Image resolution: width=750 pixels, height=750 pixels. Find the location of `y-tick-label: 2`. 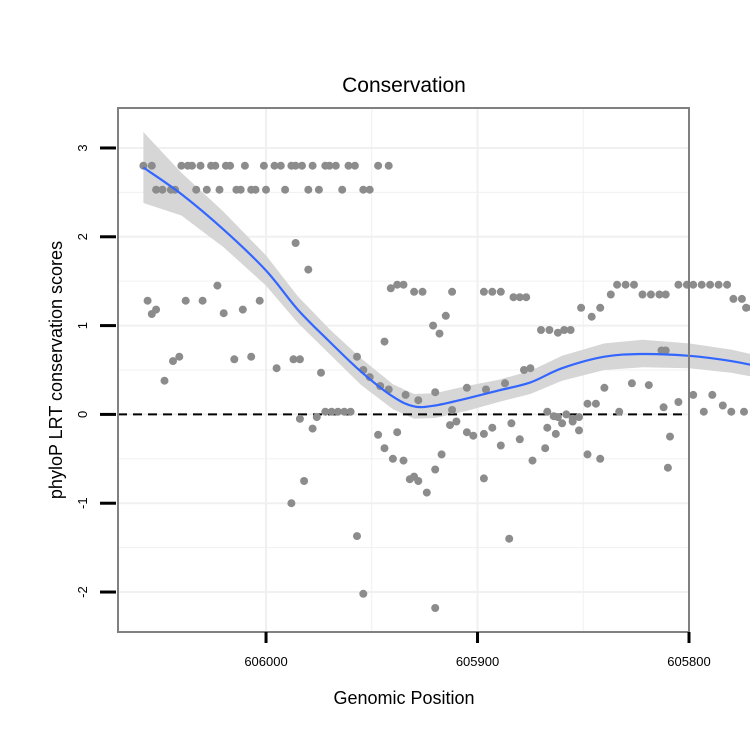

y-tick-label: 2 is located at coordinates (82, 236).